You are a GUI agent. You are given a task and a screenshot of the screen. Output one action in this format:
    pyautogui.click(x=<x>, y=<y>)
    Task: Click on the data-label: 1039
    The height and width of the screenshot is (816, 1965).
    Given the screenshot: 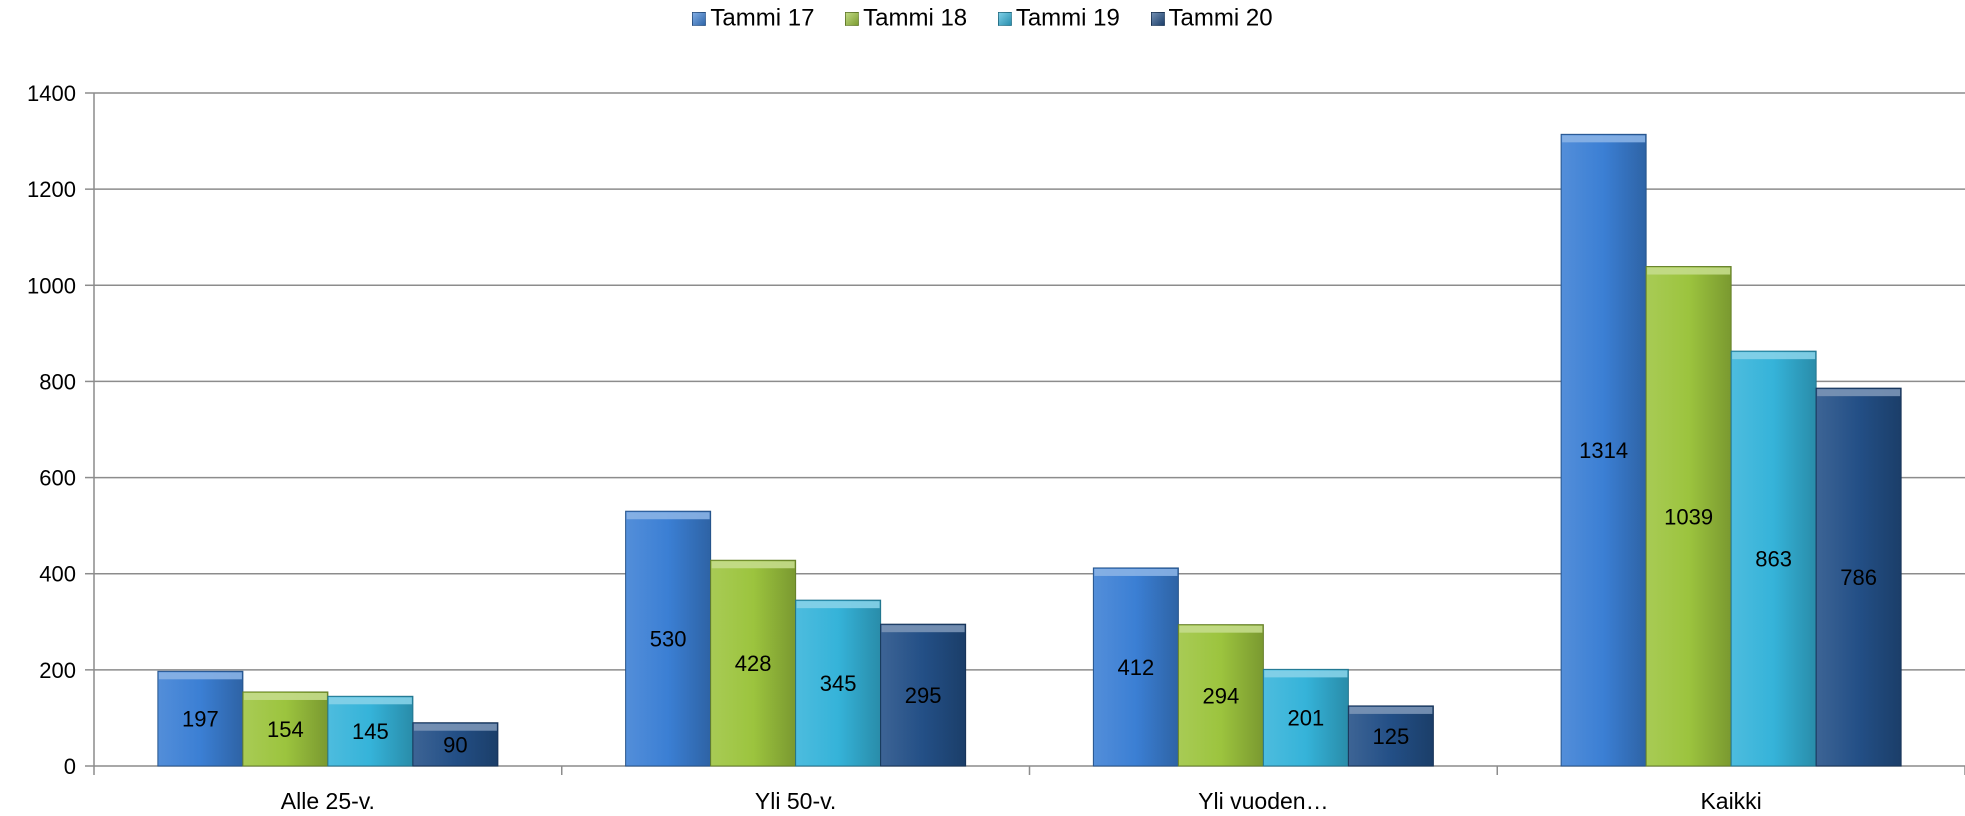 What is the action you would take?
    pyautogui.click(x=1688, y=516)
    